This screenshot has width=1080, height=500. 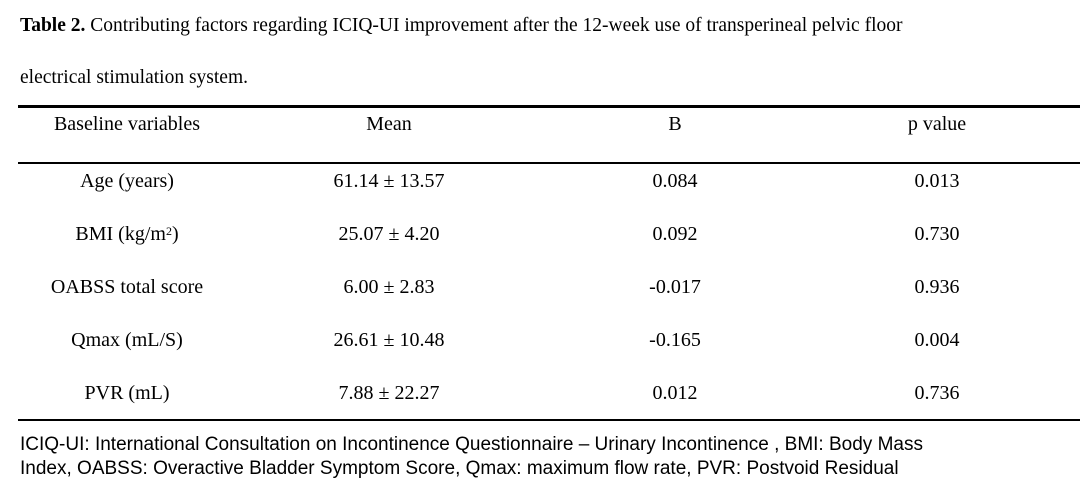 What do you see at coordinates (389, 124) in the screenshot?
I see `header-mean: Mean` at bounding box center [389, 124].